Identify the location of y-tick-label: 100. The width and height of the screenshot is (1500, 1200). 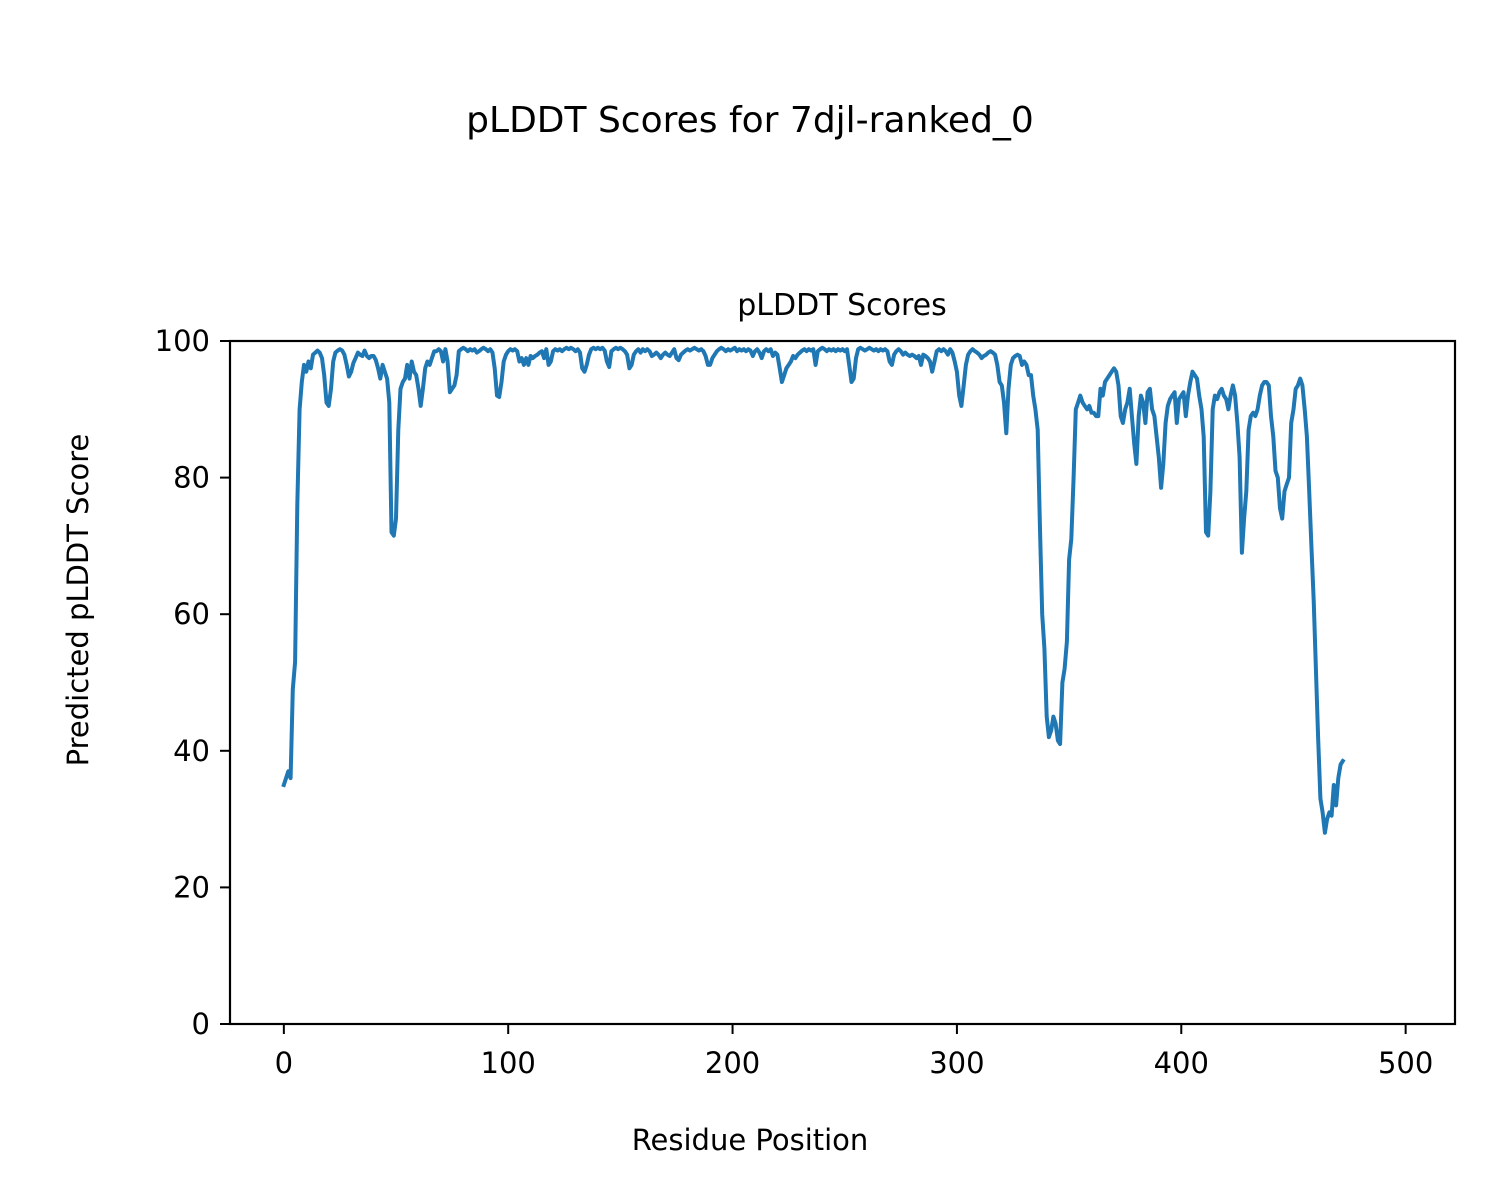
(182, 341).